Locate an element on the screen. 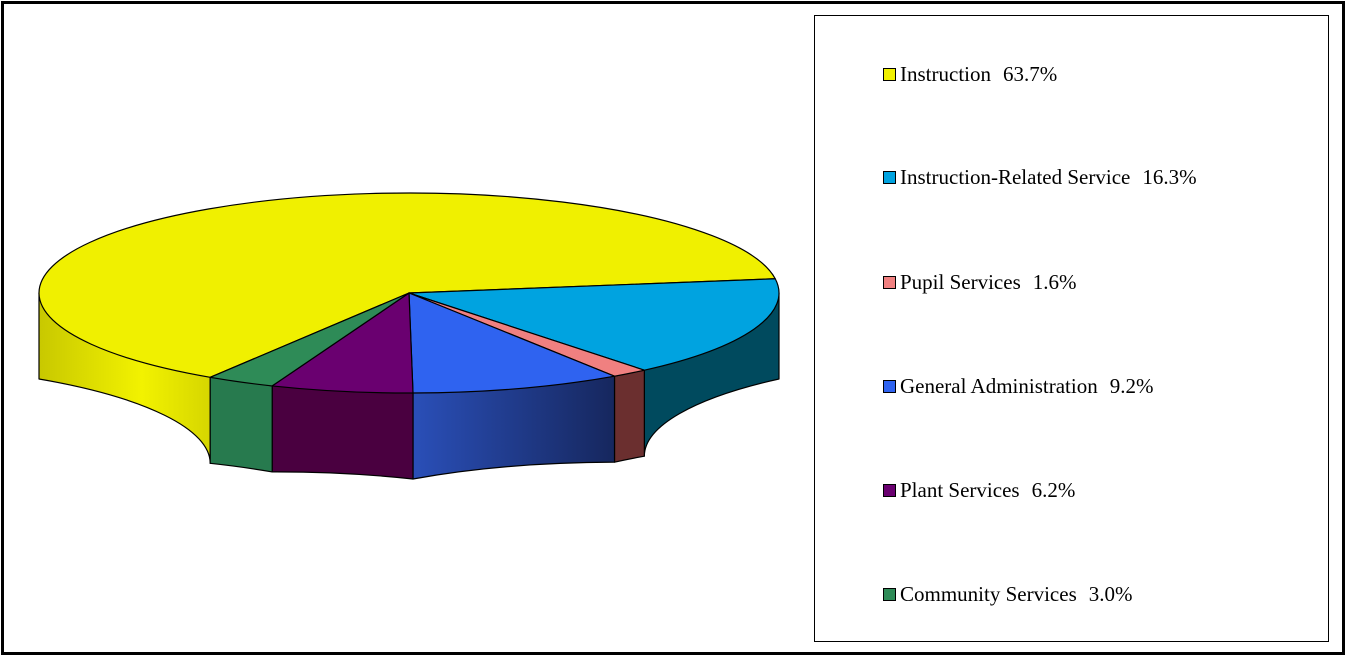 This screenshot has width=1346, height=656. legend-item-instruction: Instruction 63.7% is located at coordinates (970, 74).